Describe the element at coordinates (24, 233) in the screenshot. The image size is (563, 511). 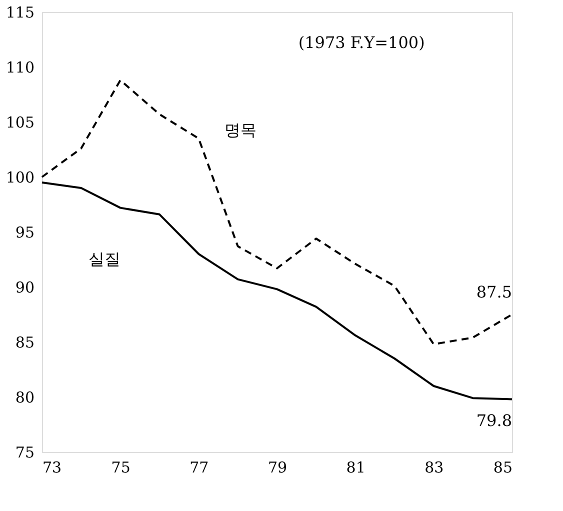
I see `y-tick-label: 95` at that location.